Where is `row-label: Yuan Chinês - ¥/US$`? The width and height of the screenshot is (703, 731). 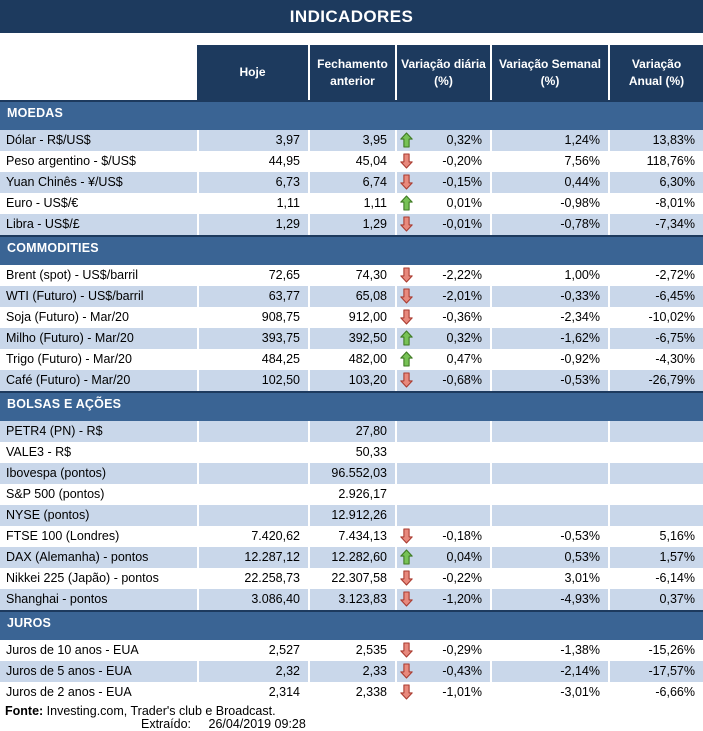
row-label: Yuan Chinês - ¥/US$ is located at coordinates (98, 182).